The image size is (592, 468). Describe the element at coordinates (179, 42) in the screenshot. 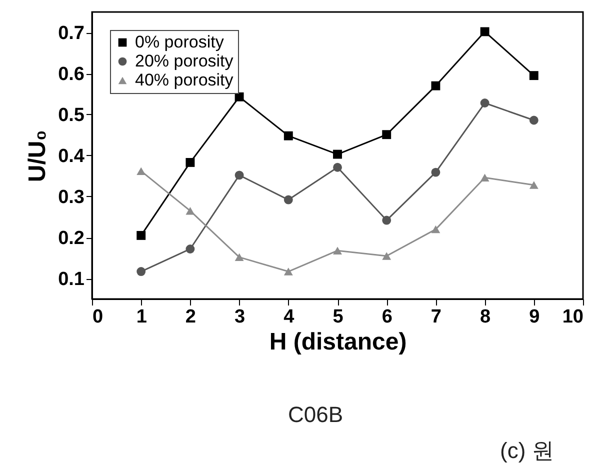

I see `legend-label: 0% porosity` at that location.